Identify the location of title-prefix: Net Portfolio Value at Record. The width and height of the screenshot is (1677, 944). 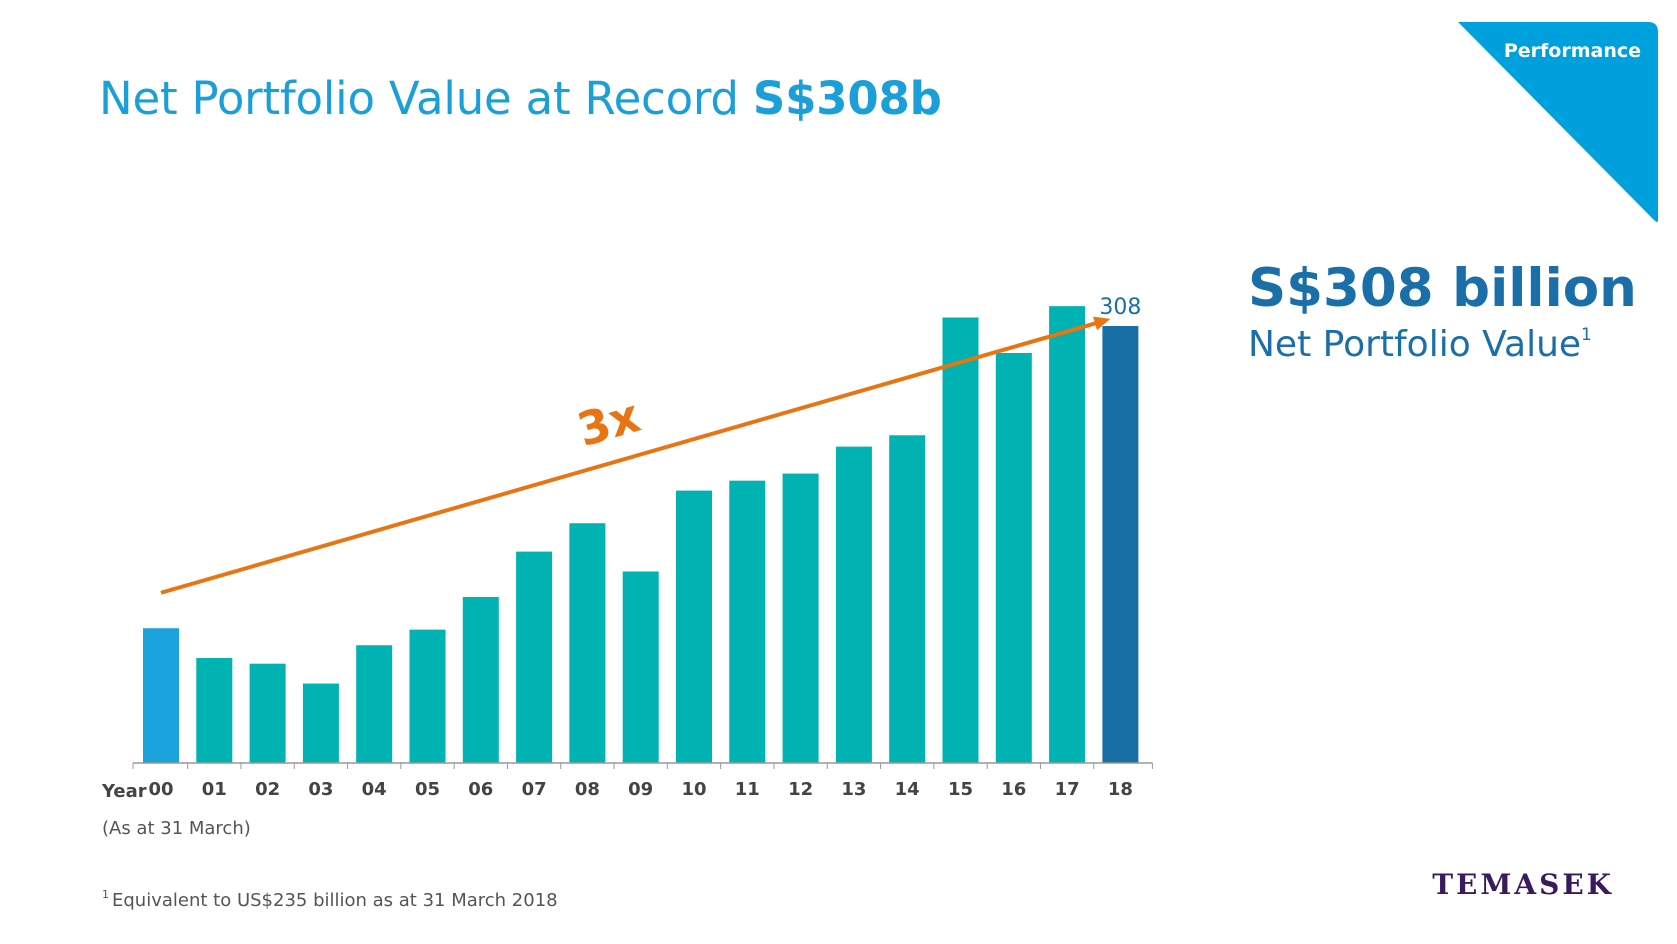
(419, 98).